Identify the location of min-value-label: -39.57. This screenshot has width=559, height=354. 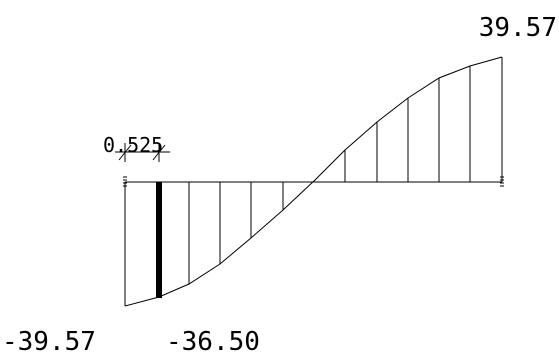
(49, 340).